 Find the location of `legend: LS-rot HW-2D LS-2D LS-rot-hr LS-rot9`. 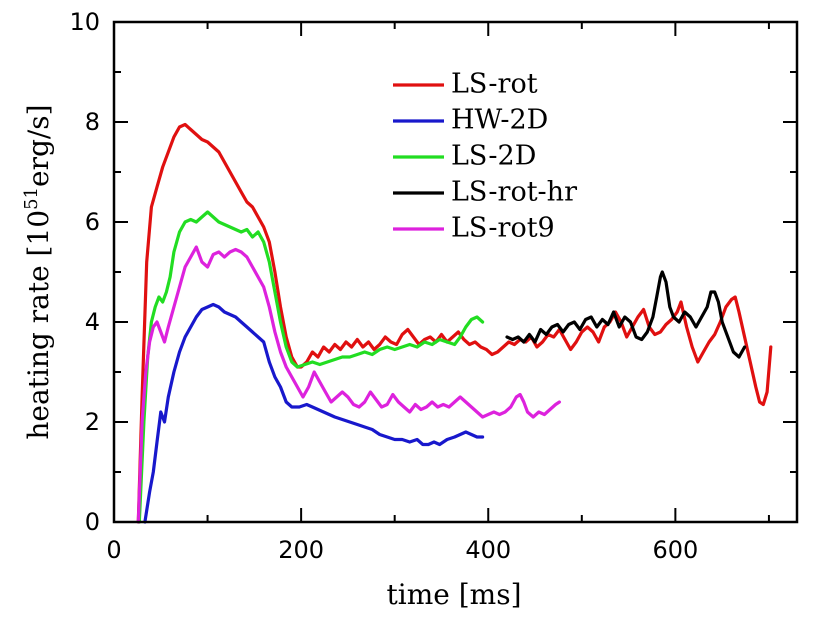

legend: LS-rot HW-2D LS-2D LS-rot-hr LS-rot9 is located at coordinates (485, 156).